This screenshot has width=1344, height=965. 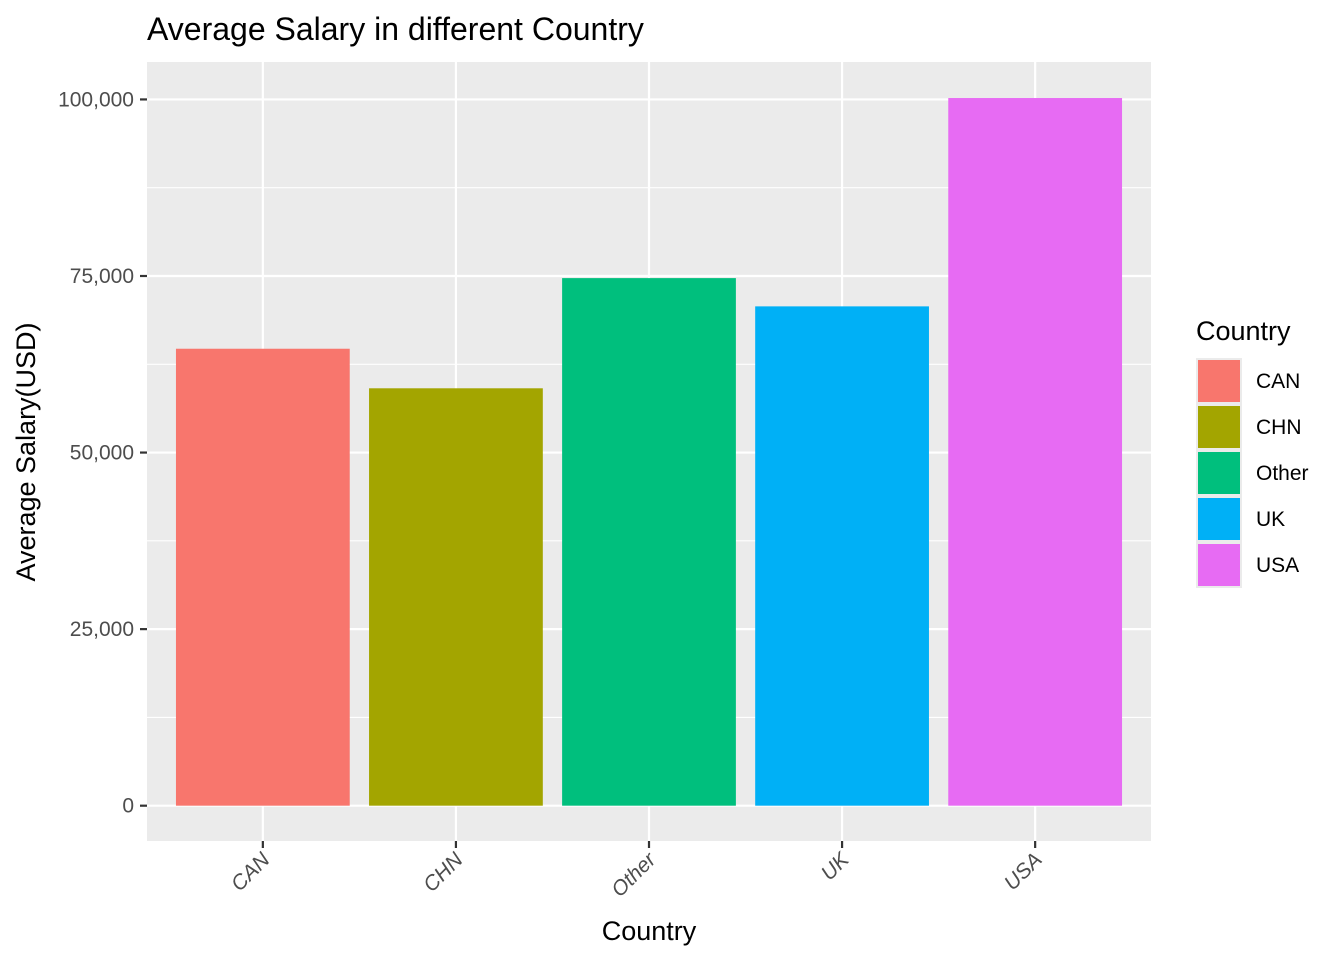 I want to click on x-tick-label: CHN, so click(x=443, y=872).